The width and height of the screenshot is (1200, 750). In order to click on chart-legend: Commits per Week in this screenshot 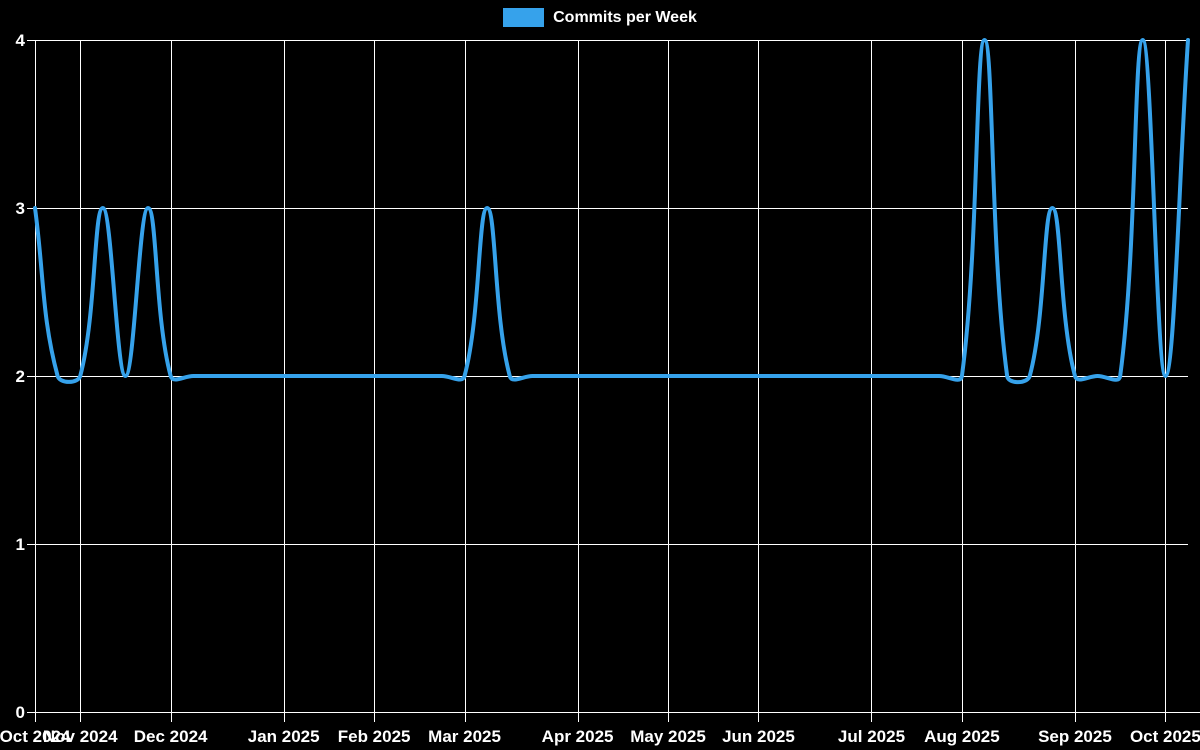, I will do `click(600, 17)`.